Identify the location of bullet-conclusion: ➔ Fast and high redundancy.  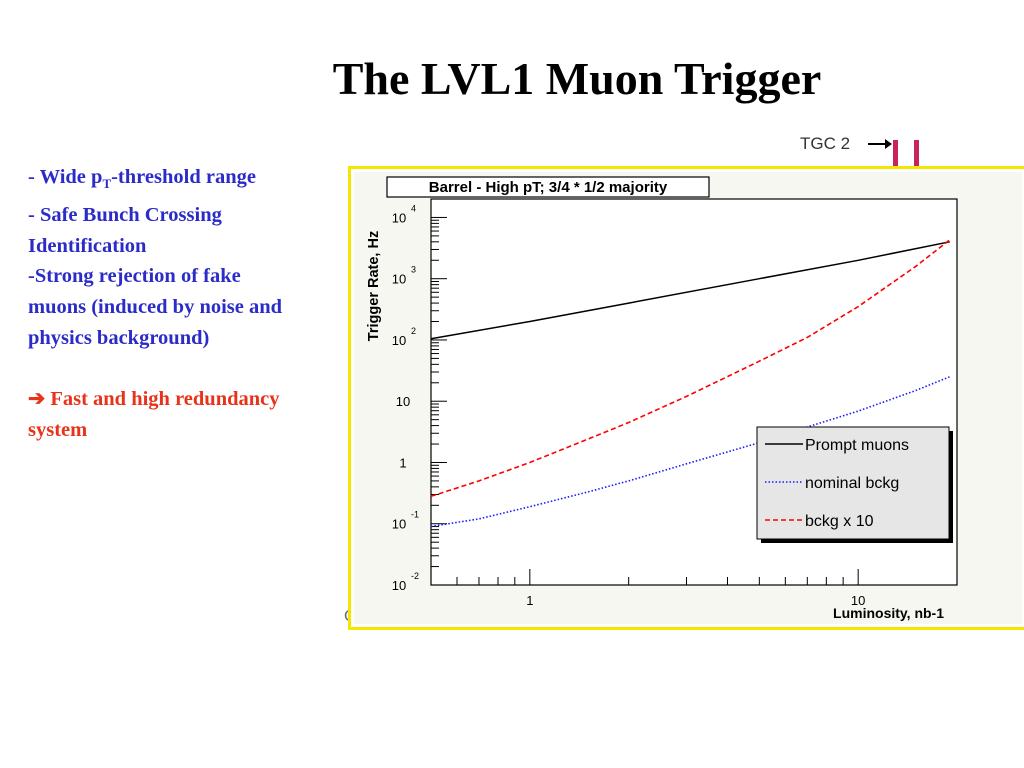
(154, 398).